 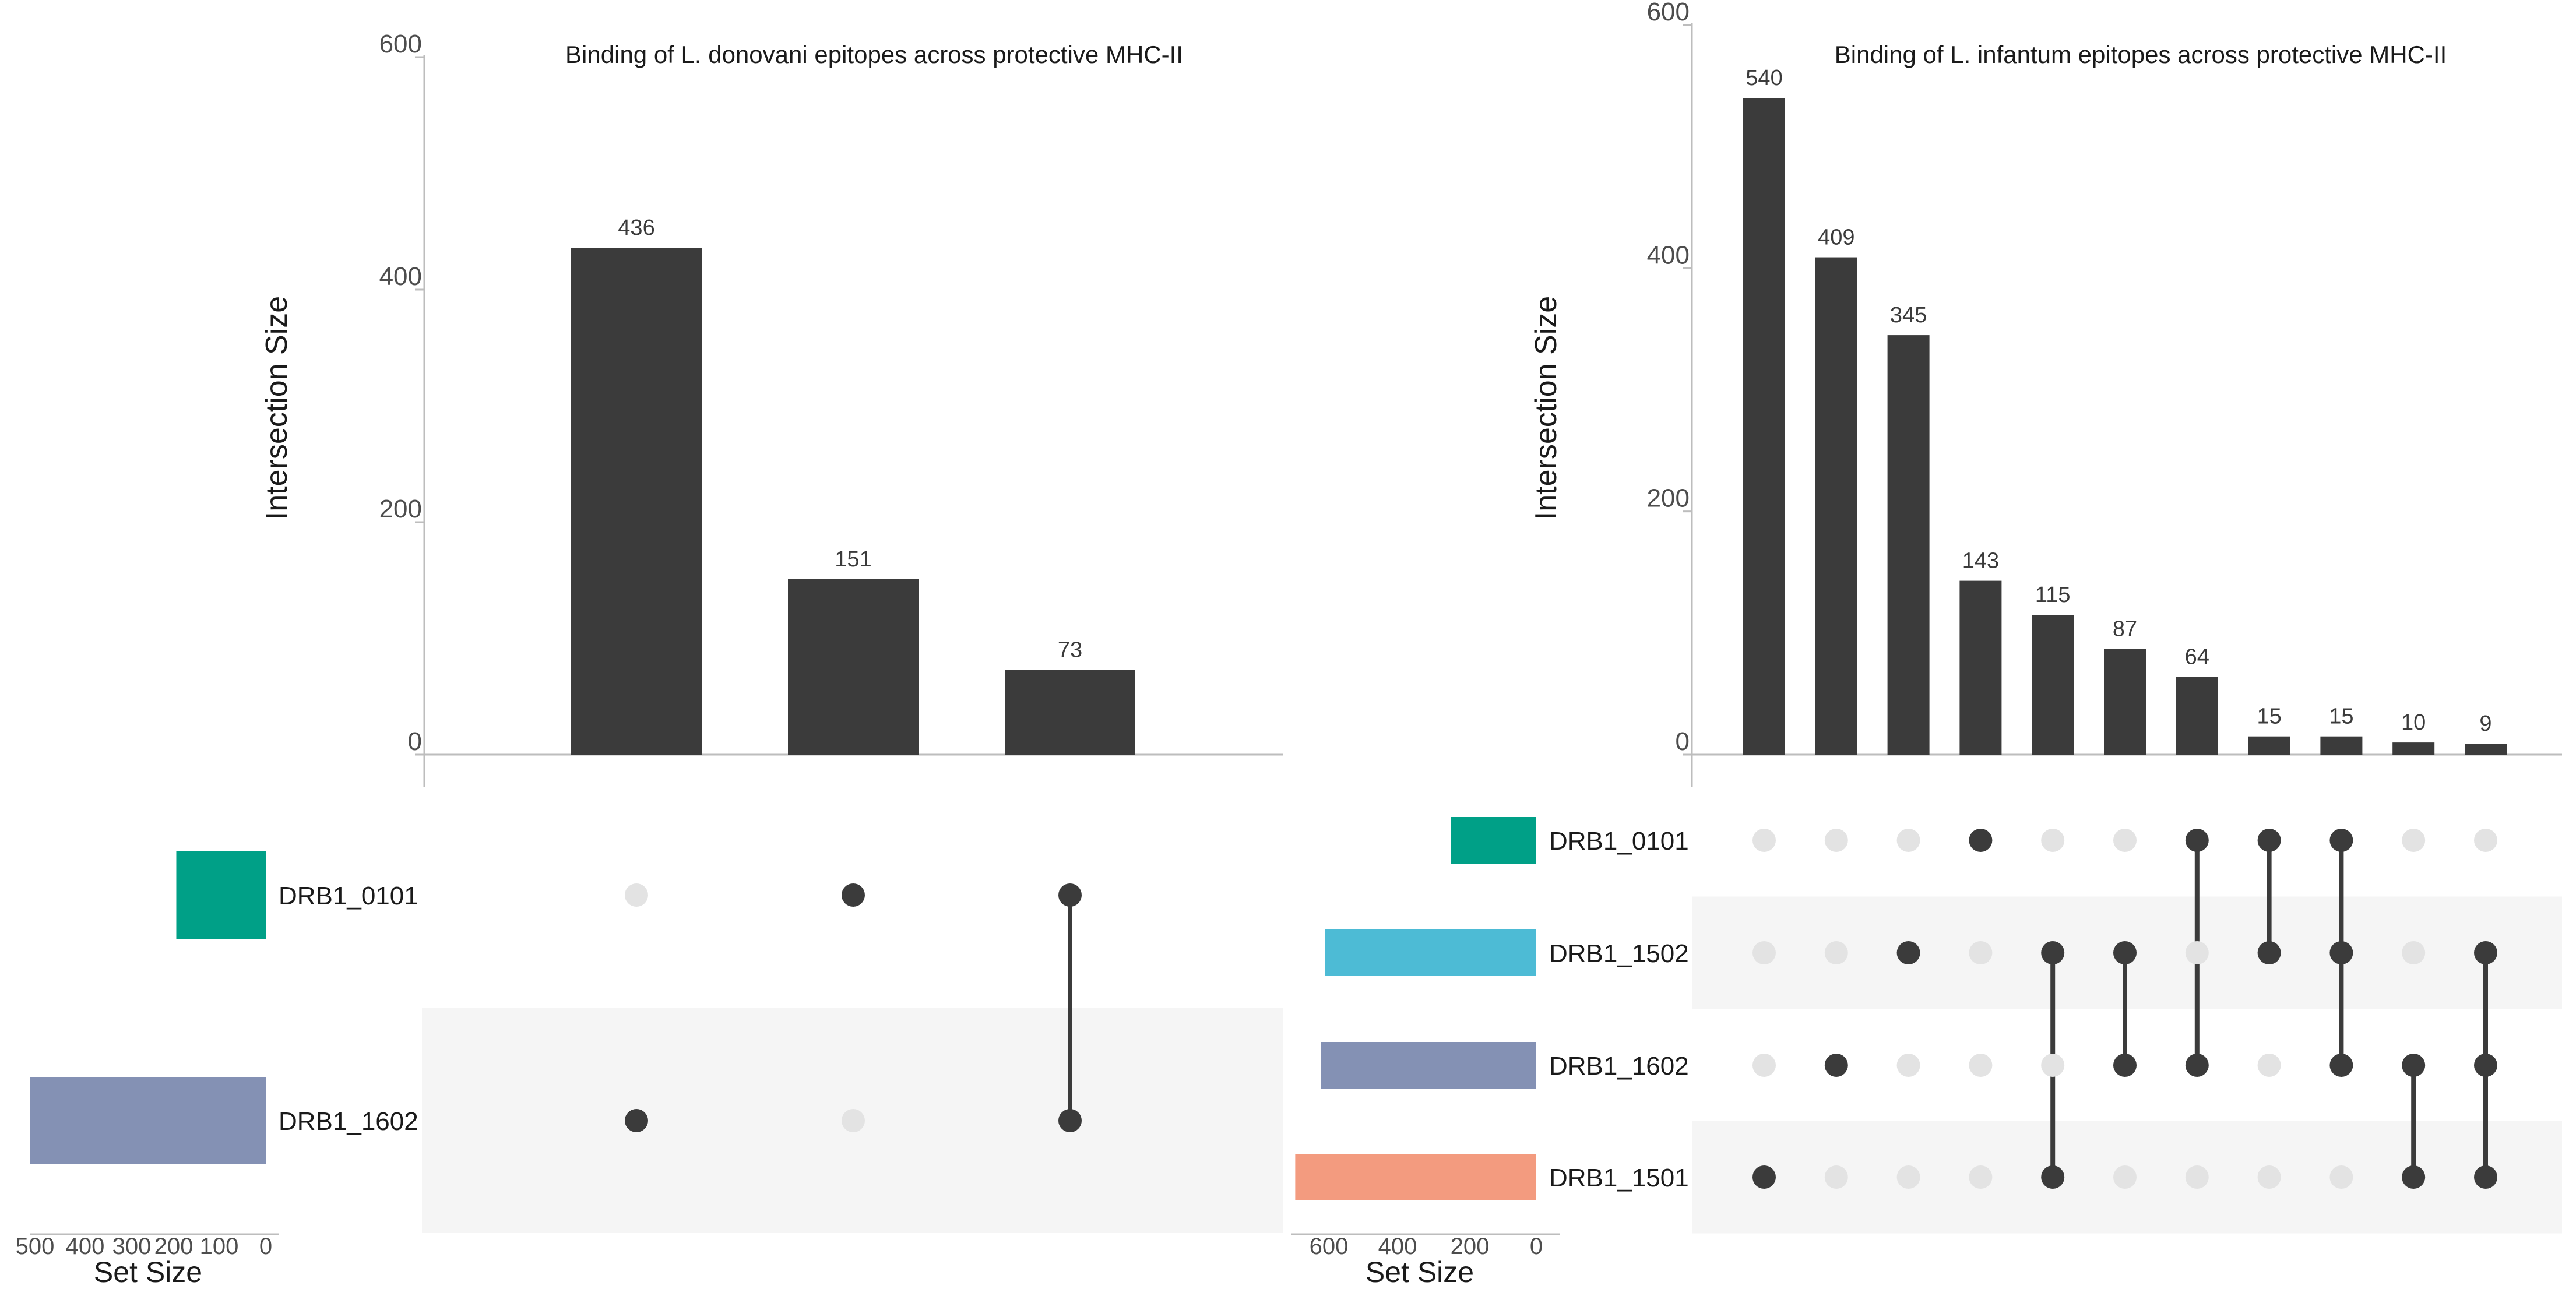 I want to click on set-size-tick-label: 300, so click(x=132, y=1246).